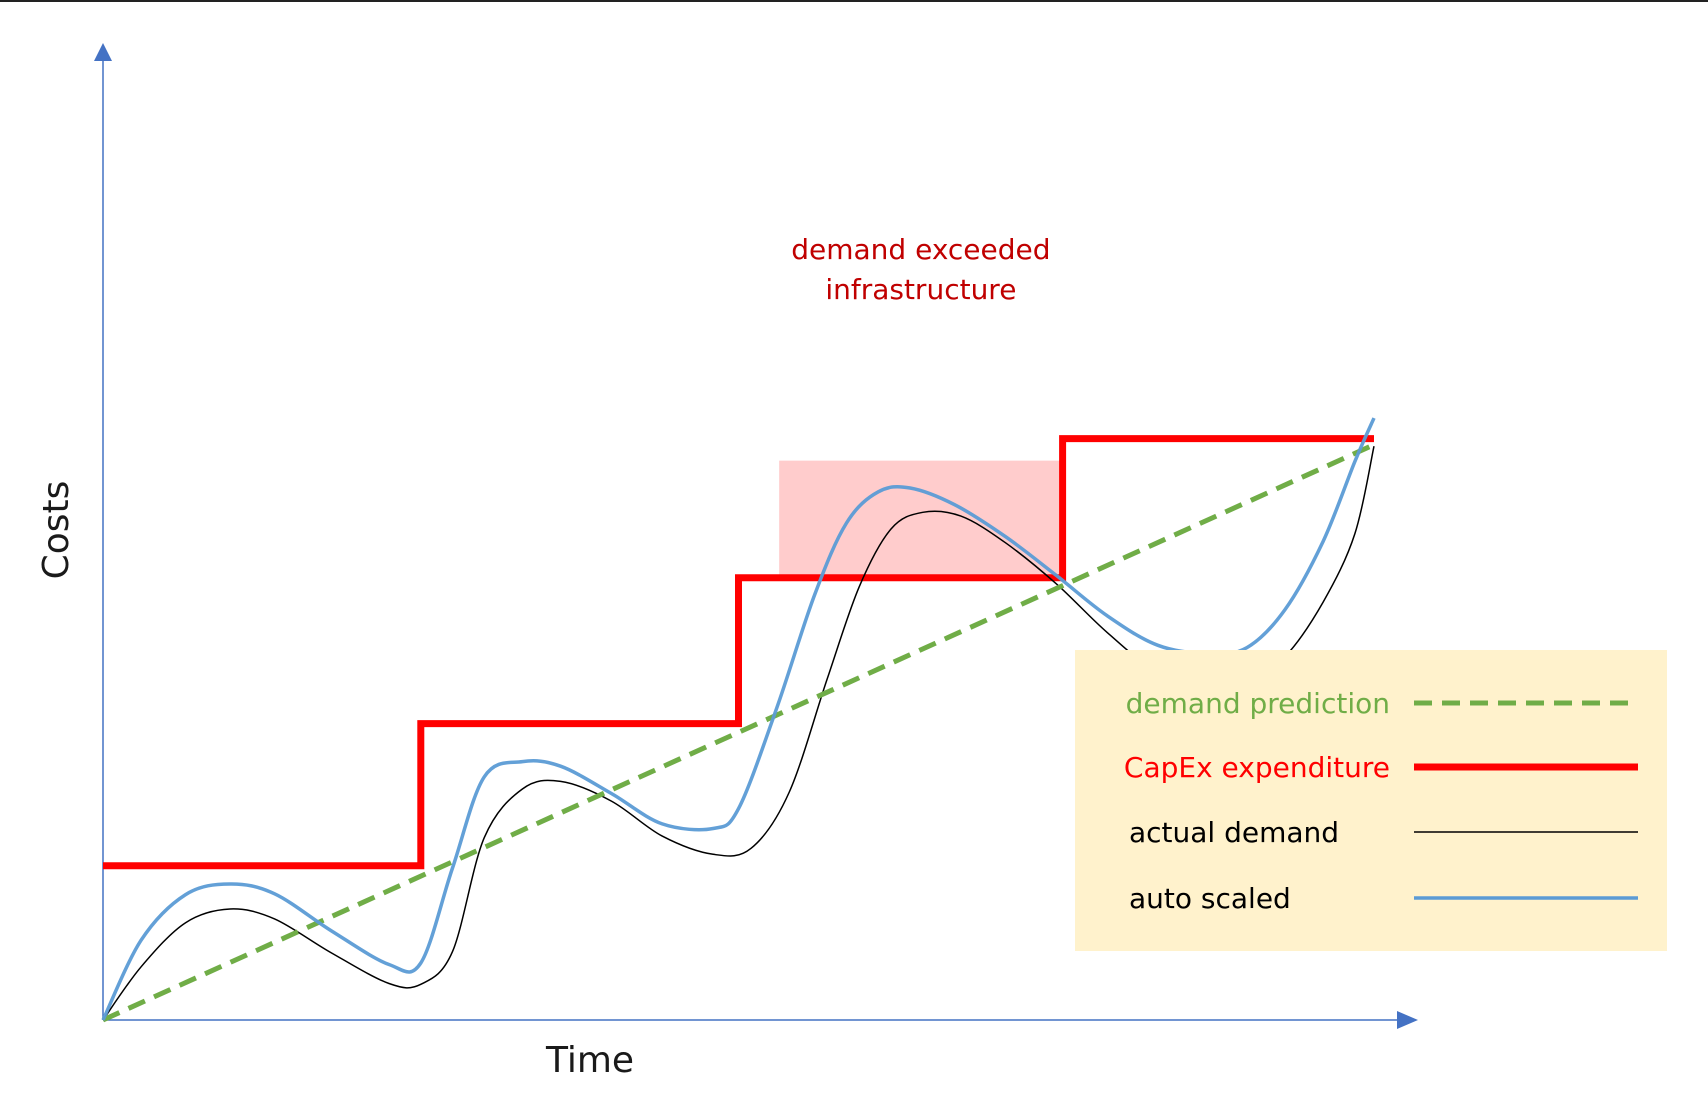 Image resolution: width=1708 pixels, height=1099 pixels. What do you see at coordinates (854, 1) in the screenshot?
I see `top-border-line` at bounding box center [854, 1].